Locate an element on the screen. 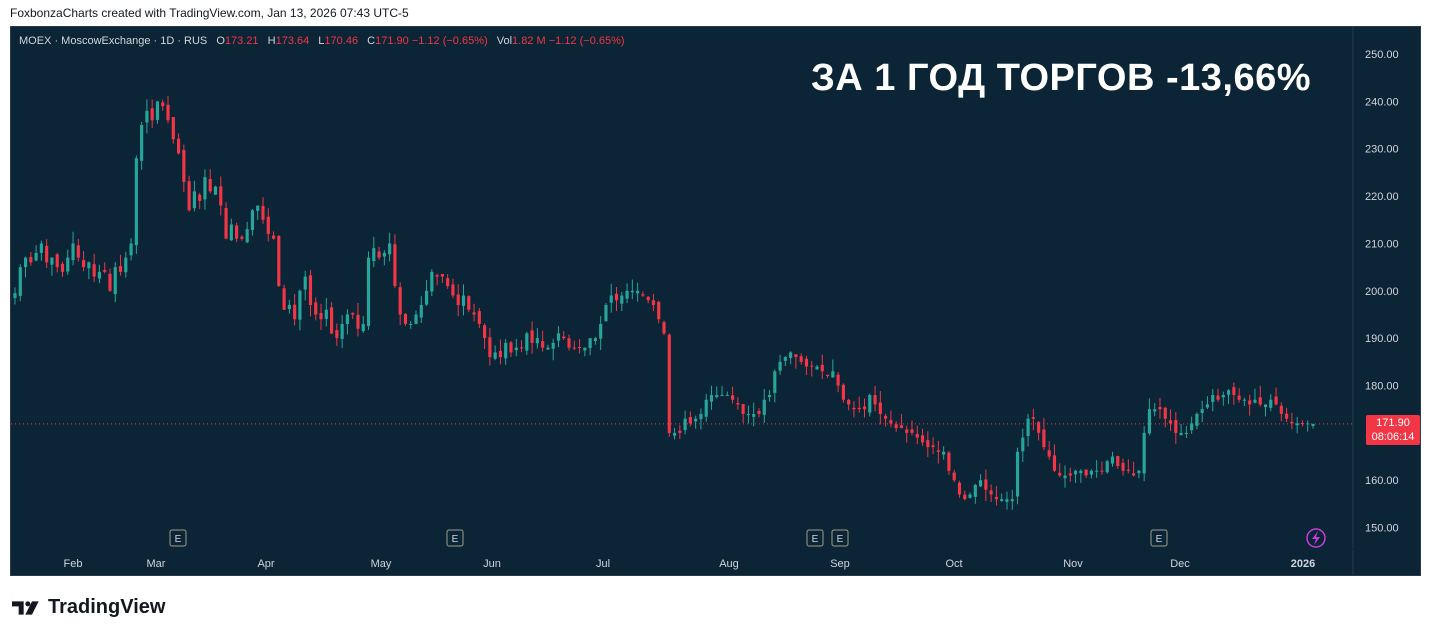 The image size is (1433, 638). x-tick-label: 2026 is located at coordinates (1303, 564).